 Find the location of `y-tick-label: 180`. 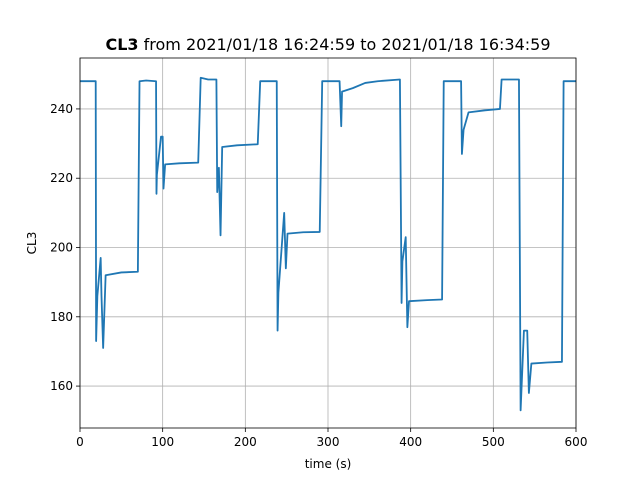

y-tick-label: 180 is located at coordinates (61, 317).